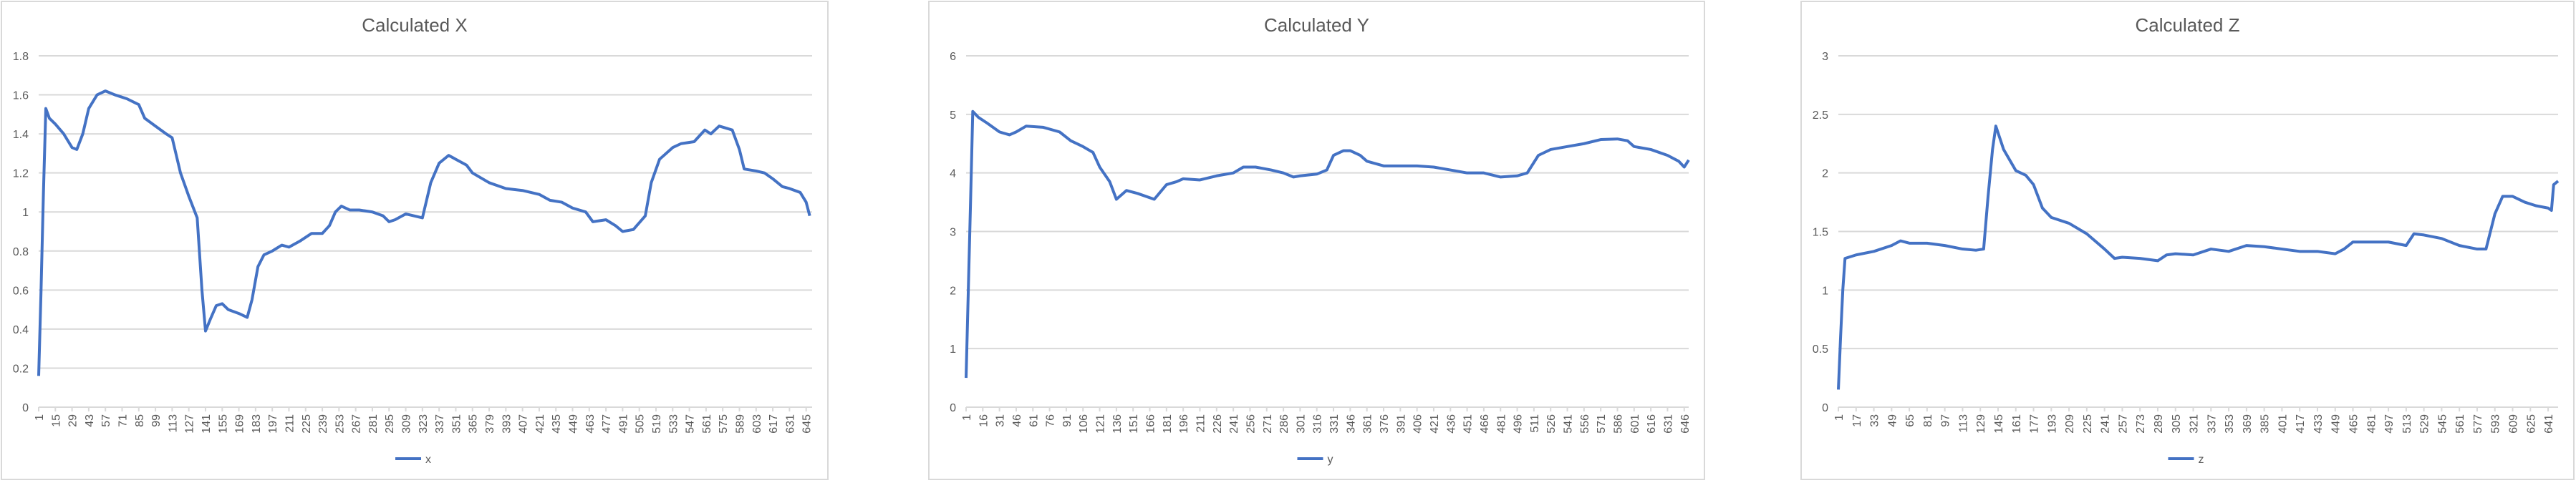 The height and width of the screenshot is (483, 2576). What do you see at coordinates (240, 424) in the screenshot?
I see `x-tick-label: 169` at bounding box center [240, 424].